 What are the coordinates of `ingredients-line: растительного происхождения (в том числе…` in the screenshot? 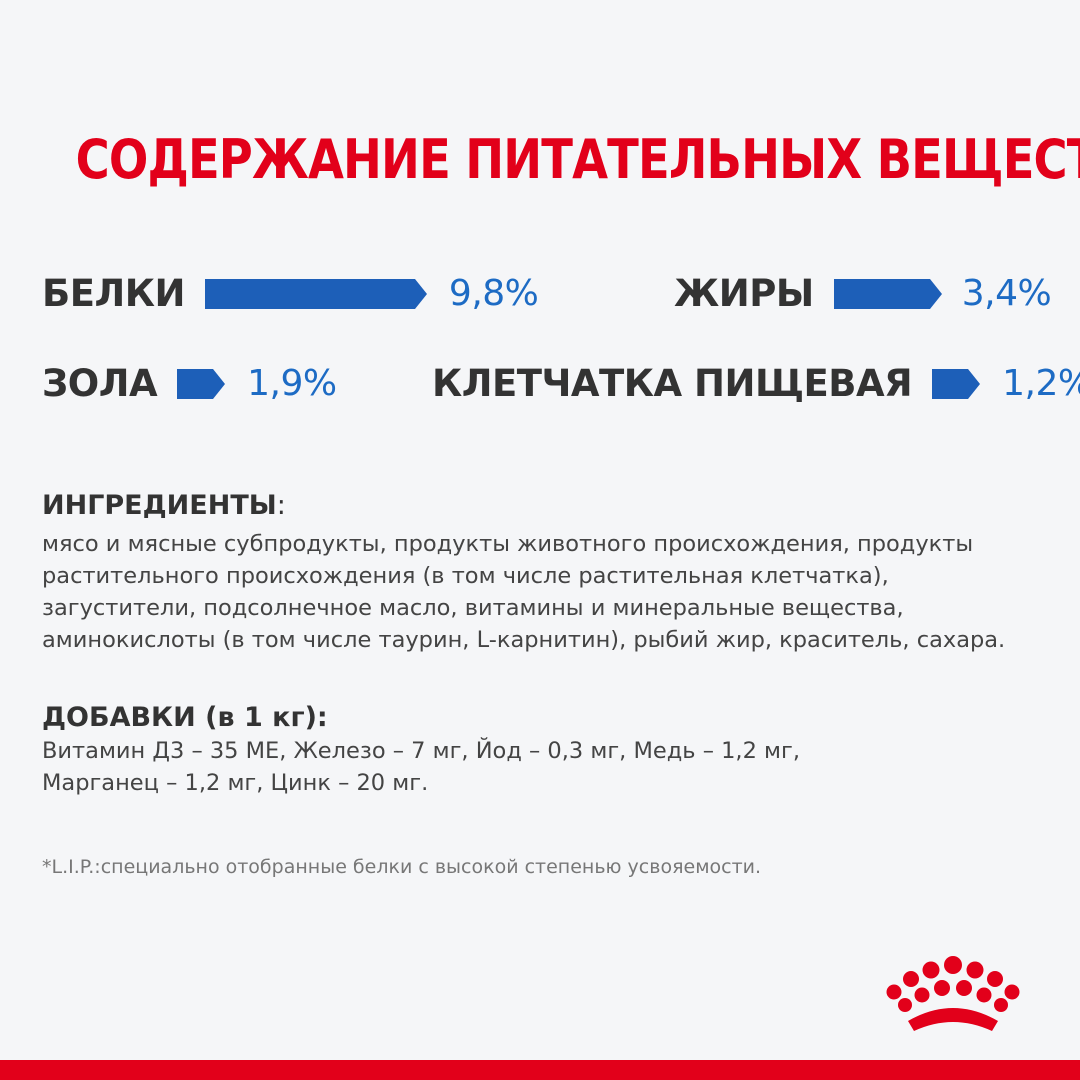 It's located at (465, 576).